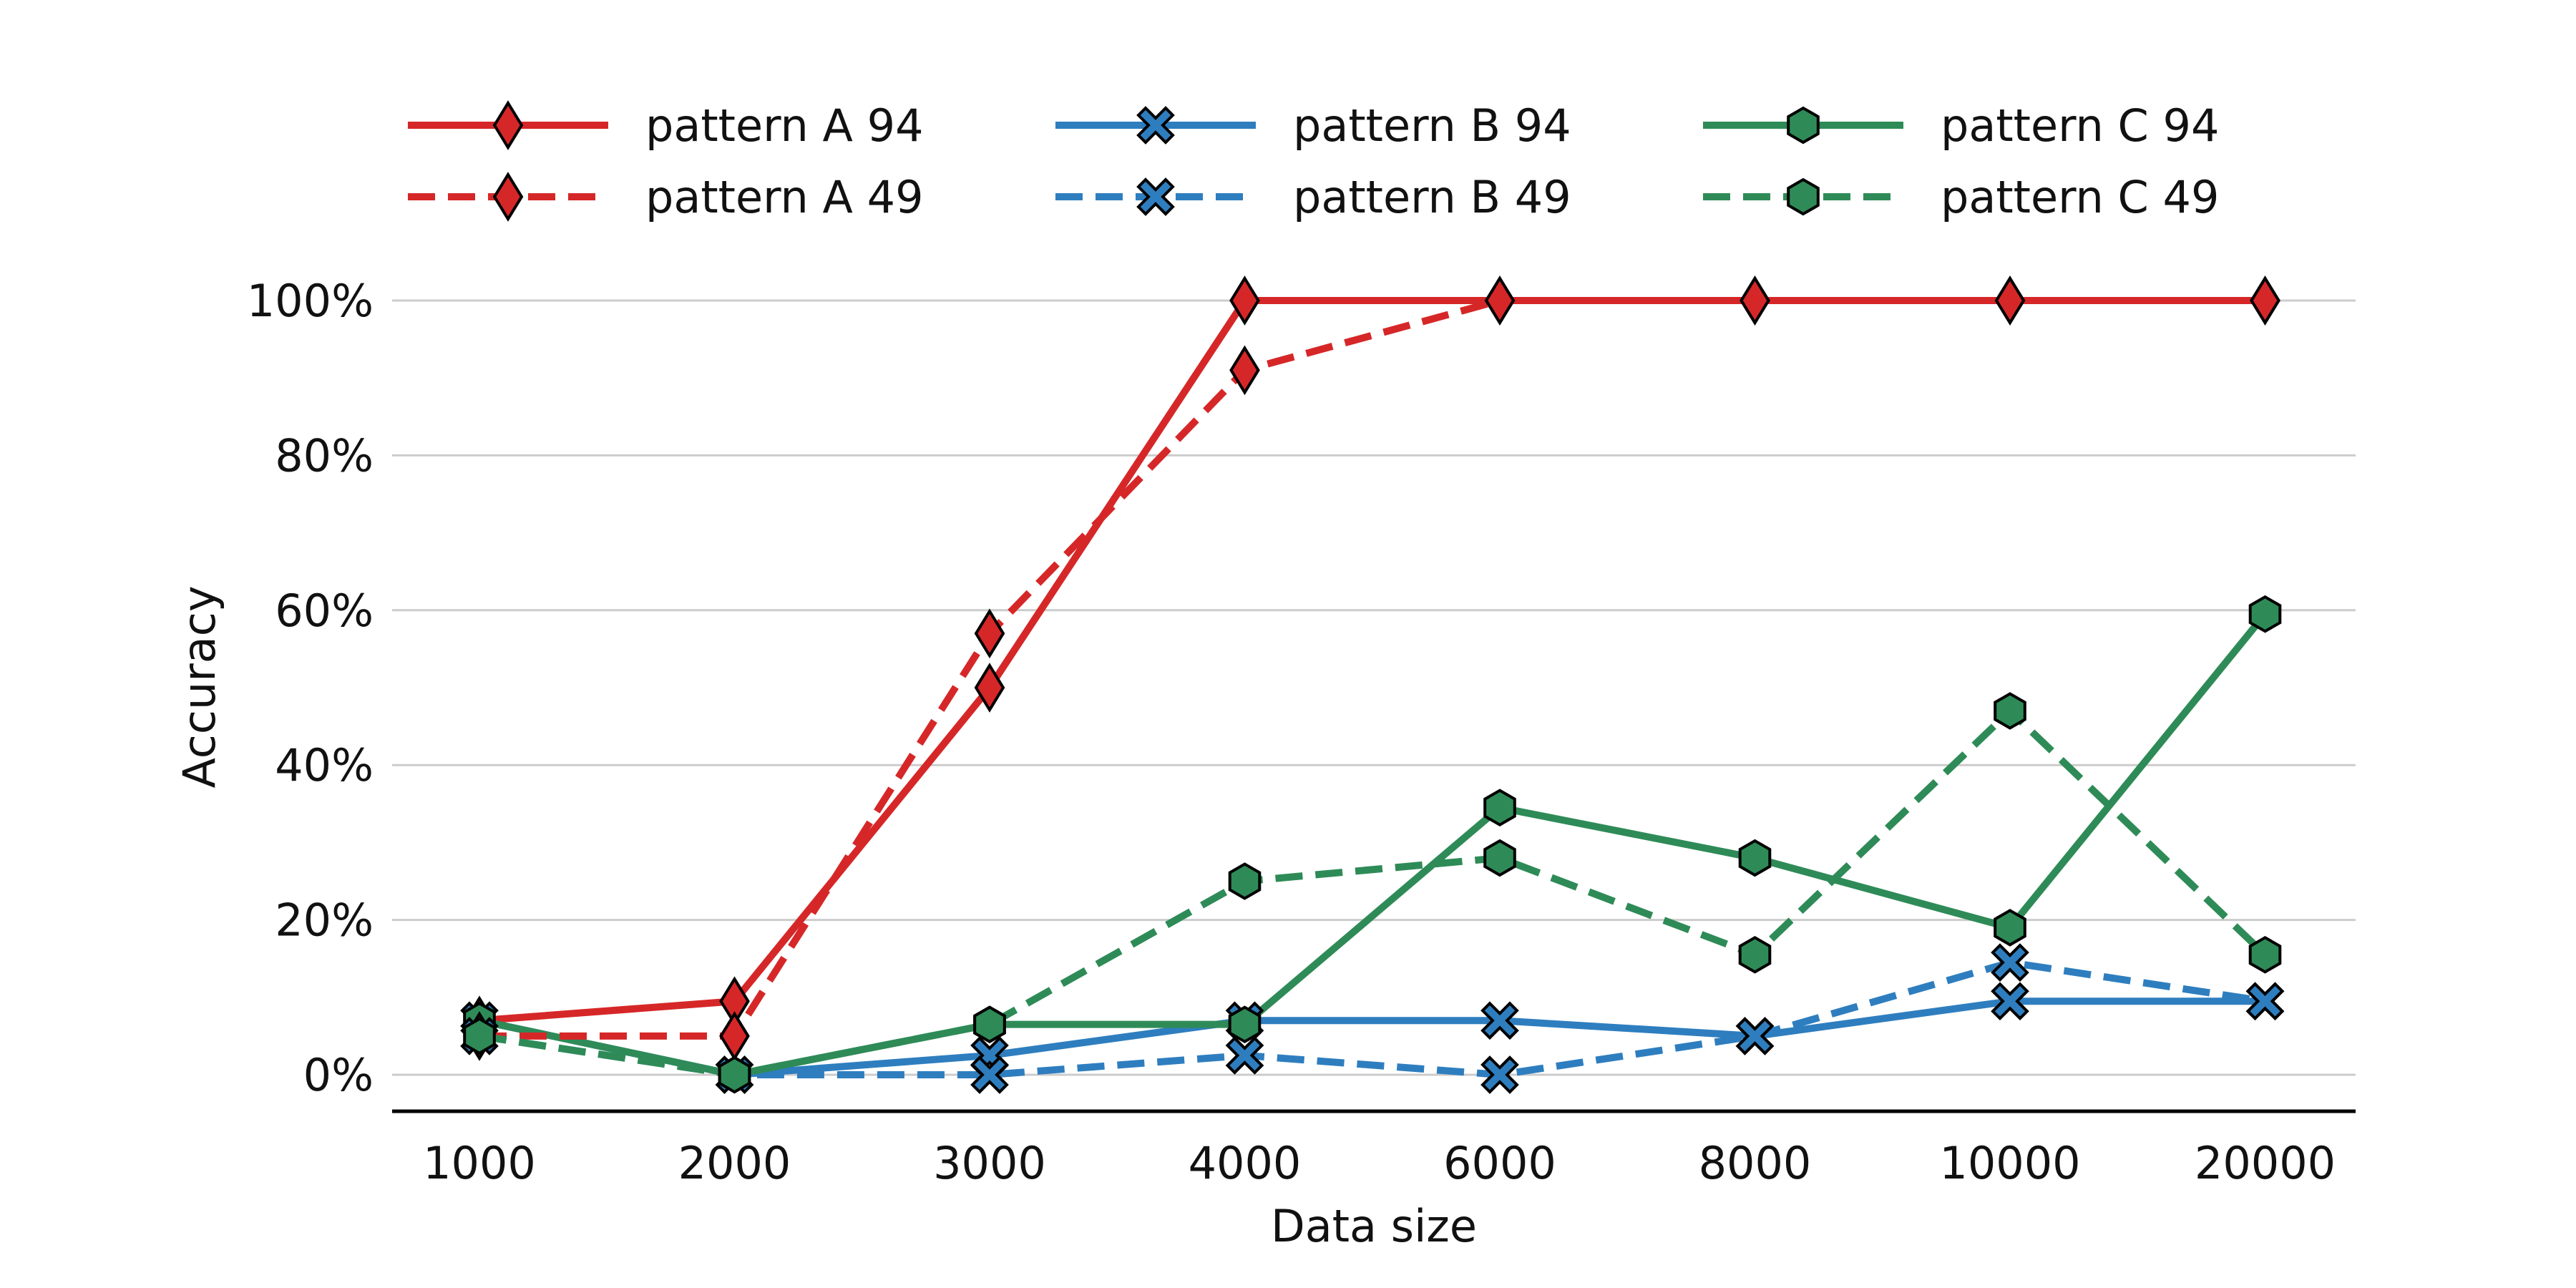  I want to click on x-tick-label: 4000, so click(1245, 1163).